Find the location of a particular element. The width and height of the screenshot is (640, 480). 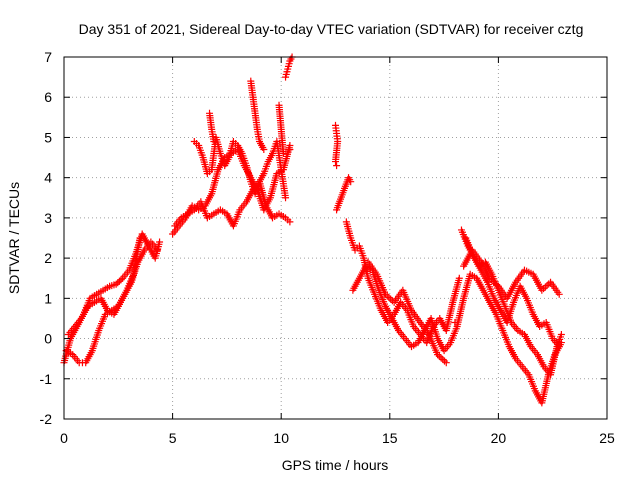

y-tick-label: -2 is located at coordinates (46, 419).